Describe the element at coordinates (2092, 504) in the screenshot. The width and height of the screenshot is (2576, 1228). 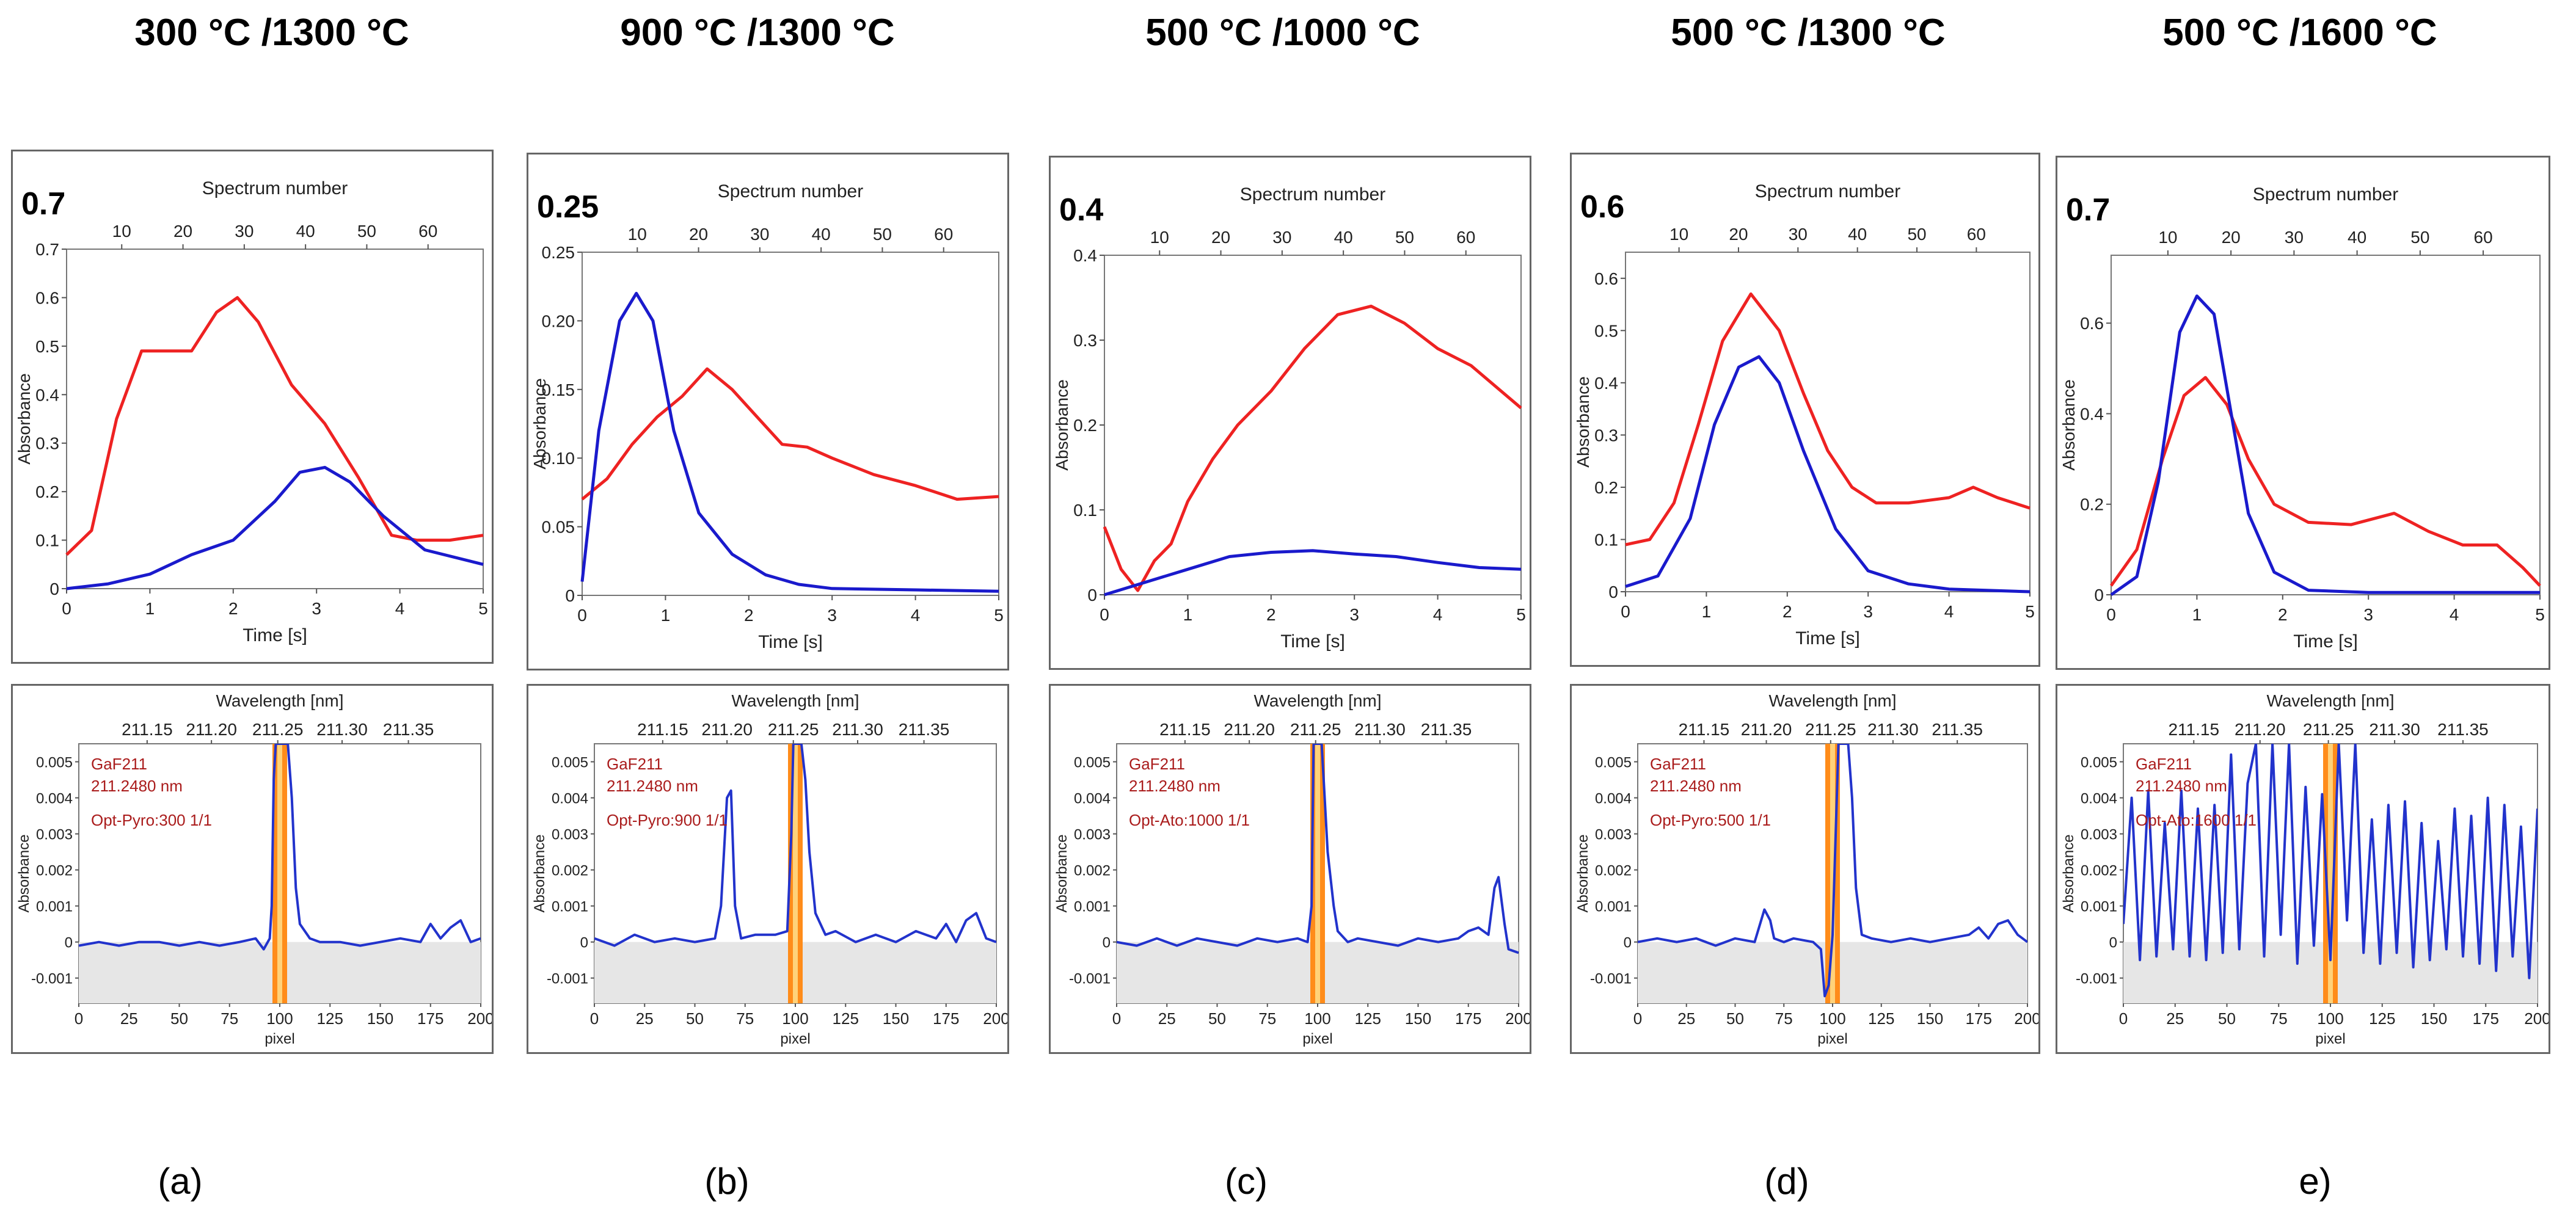
I see `y-tick-label: 0.2` at that location.